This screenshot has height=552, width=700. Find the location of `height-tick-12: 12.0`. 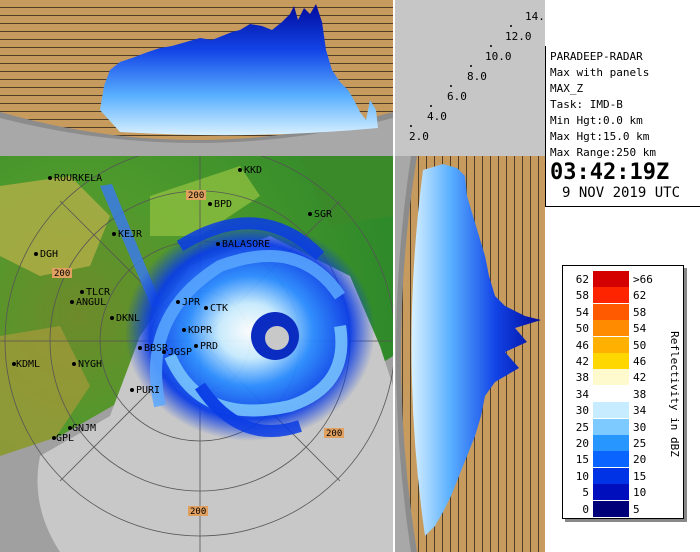

height-tick-12: 12.0 is located at coordinates (518, 36).